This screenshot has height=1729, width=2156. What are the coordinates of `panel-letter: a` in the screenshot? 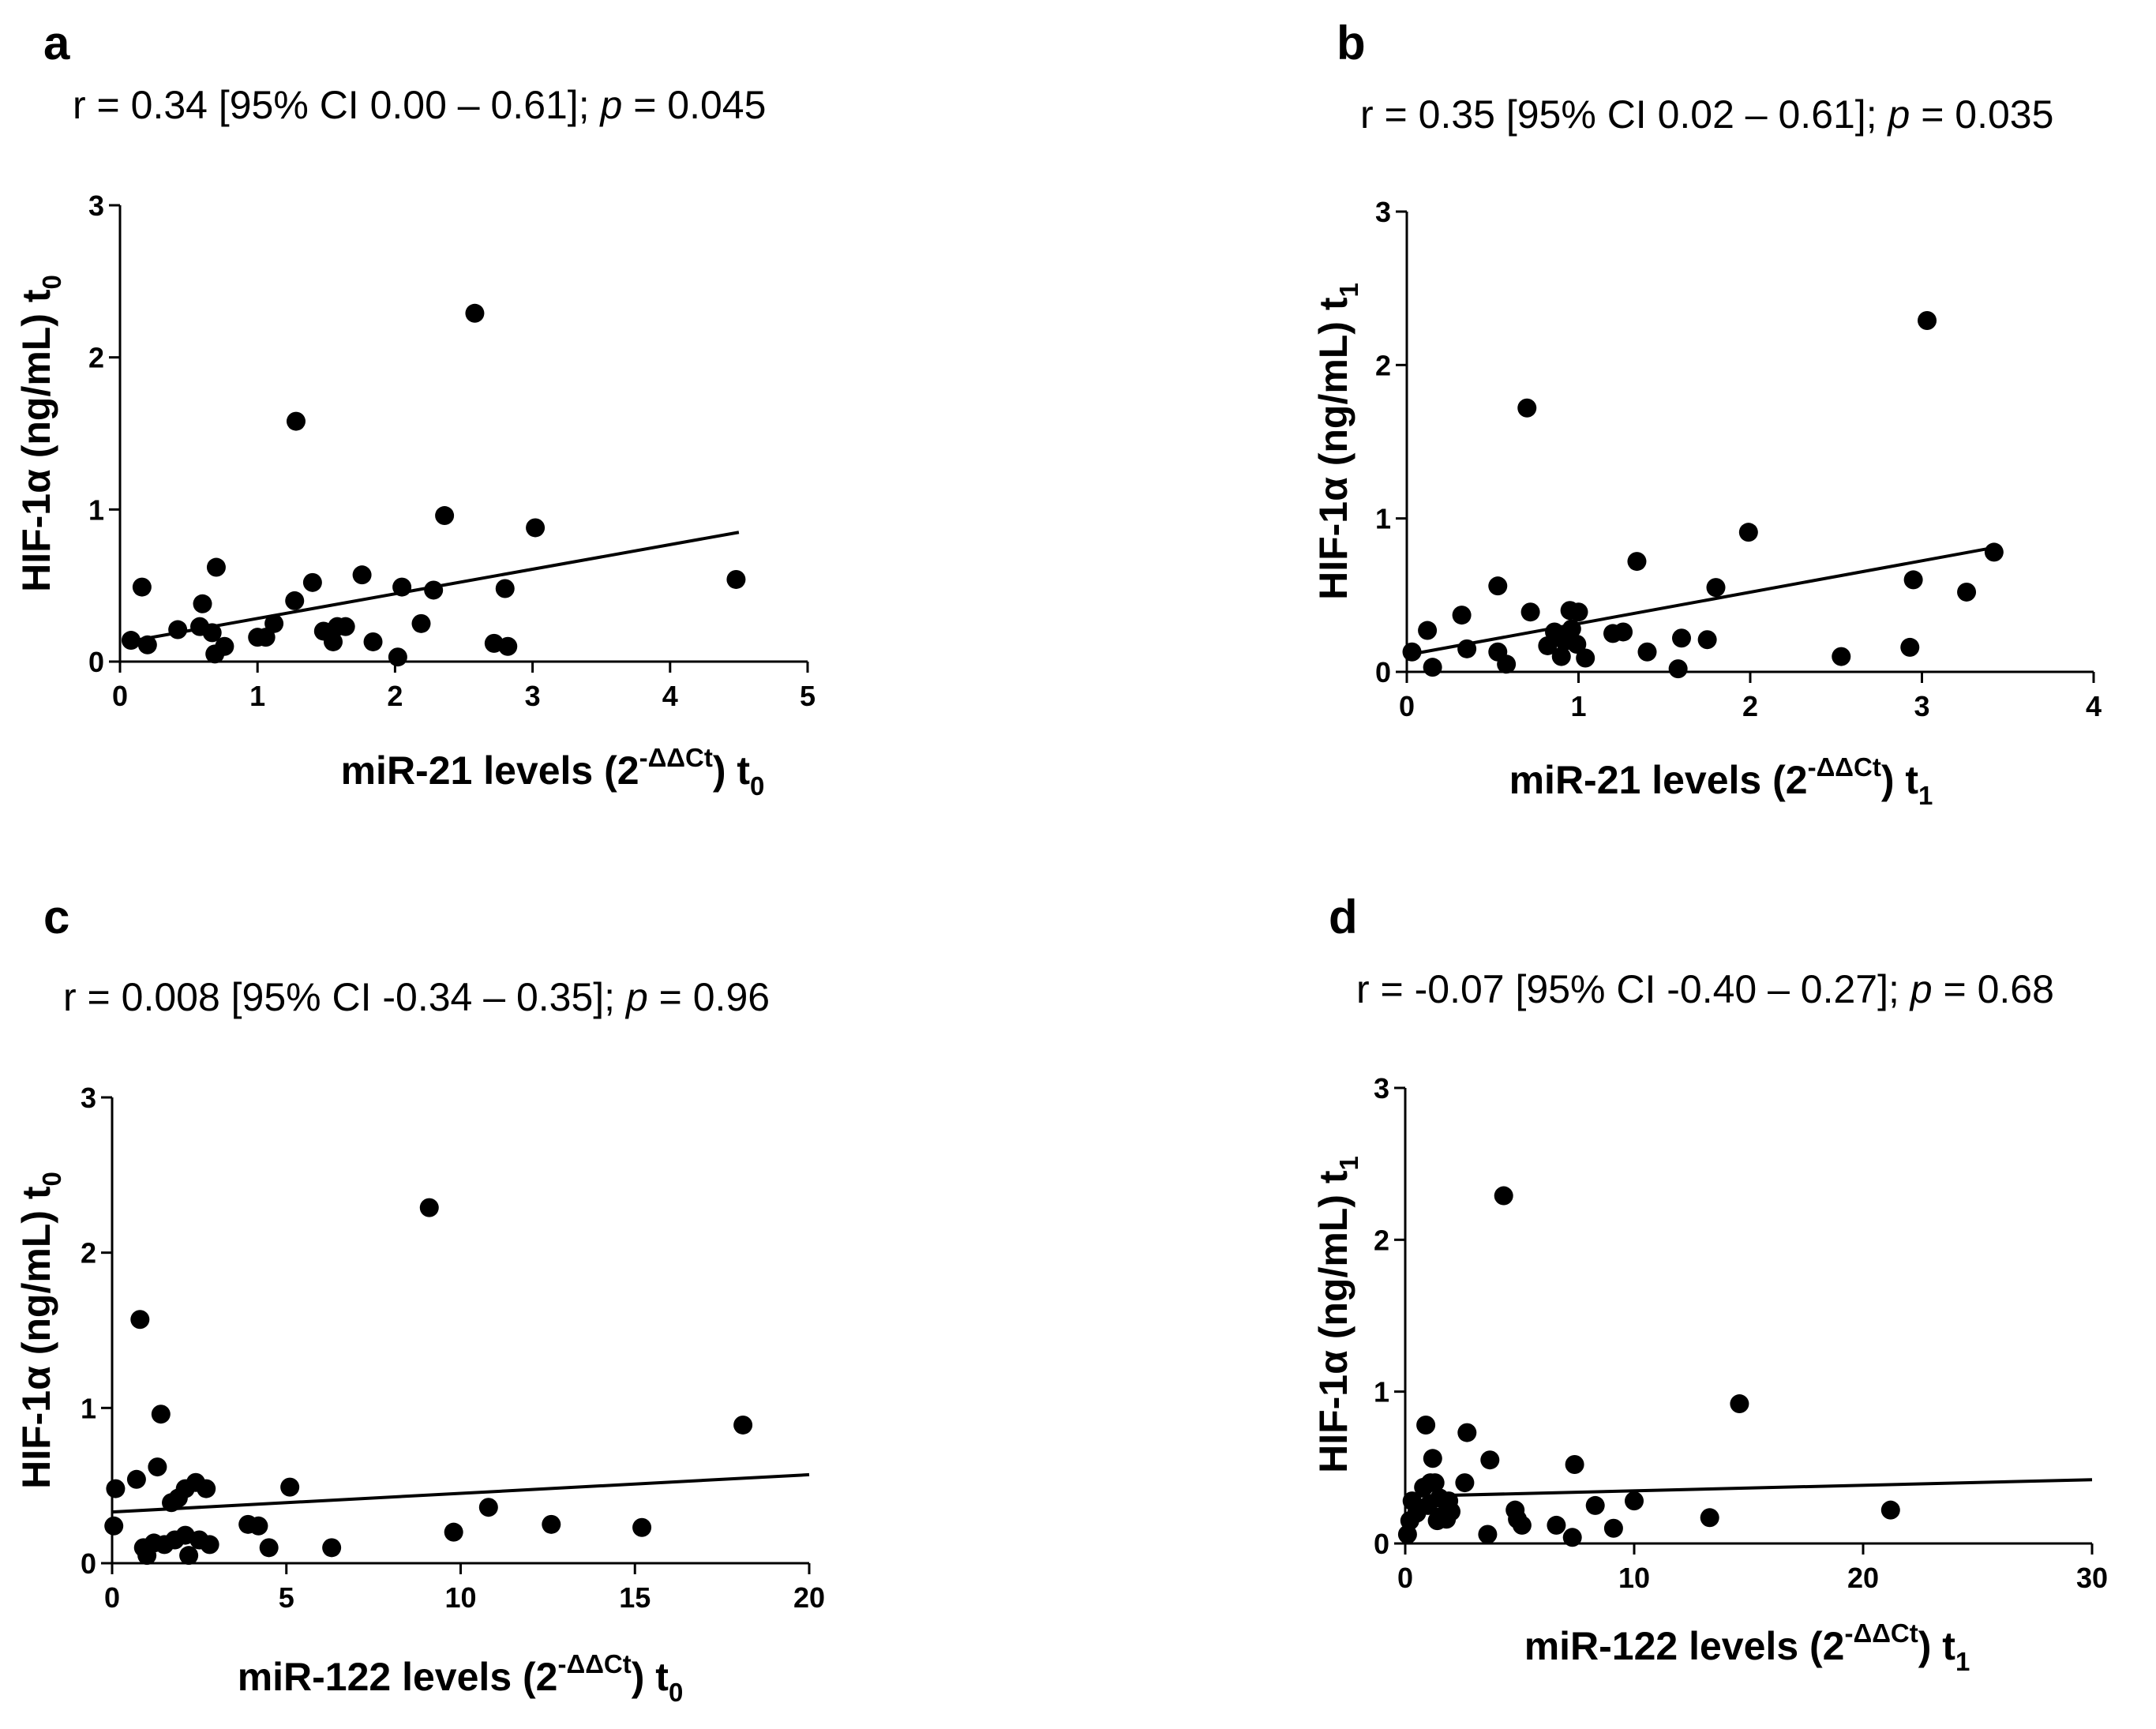 It's located at (56, 43).